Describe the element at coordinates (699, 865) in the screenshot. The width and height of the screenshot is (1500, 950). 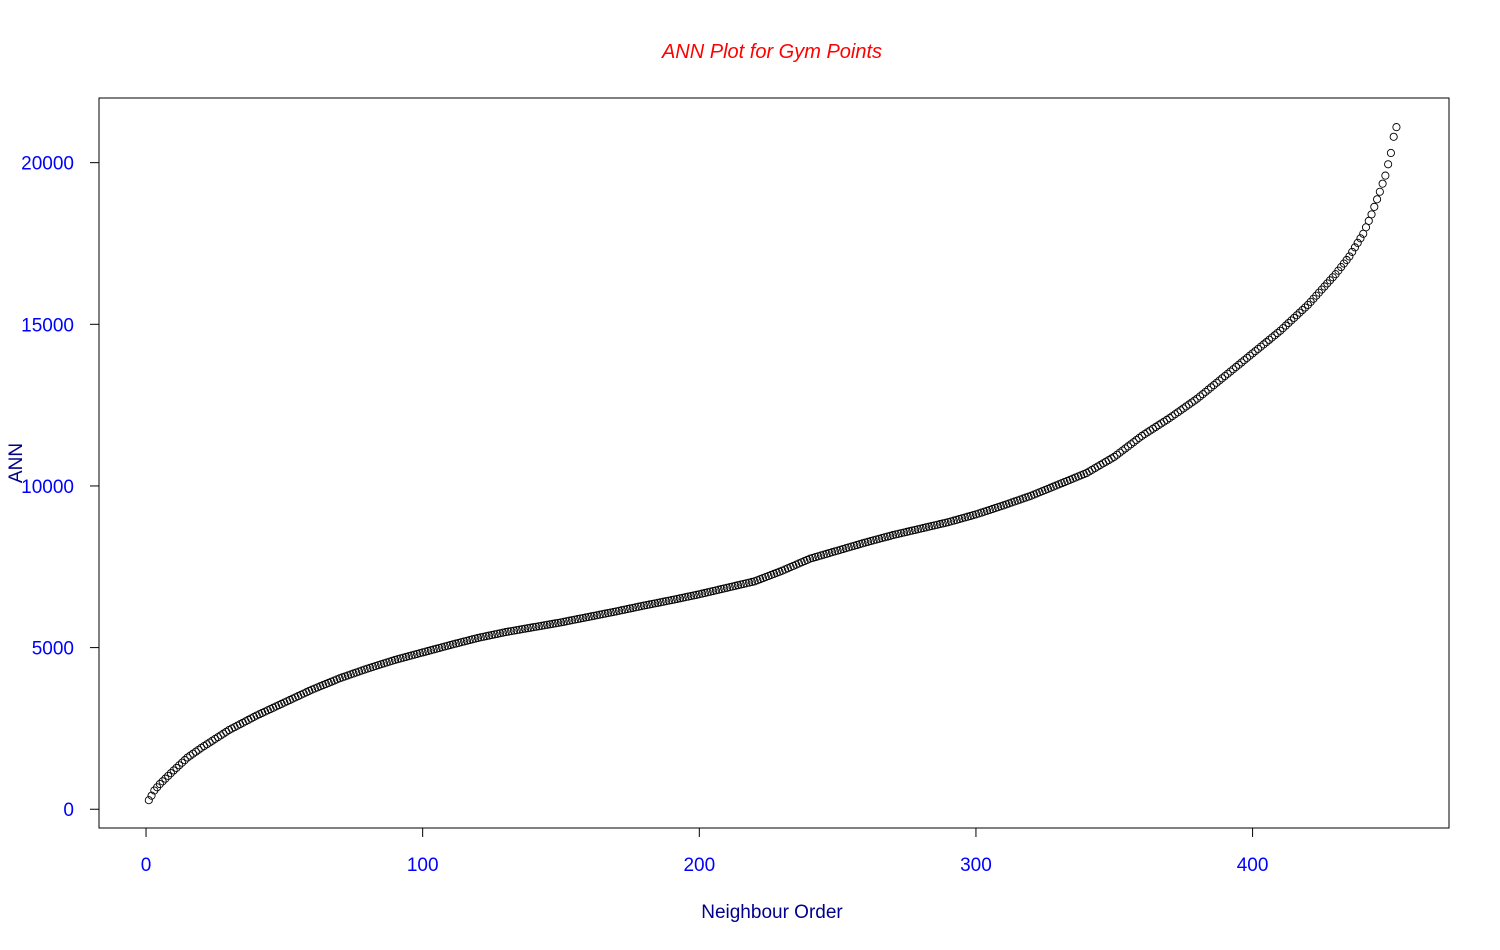
I see `x-tick-label: 200` at that location.